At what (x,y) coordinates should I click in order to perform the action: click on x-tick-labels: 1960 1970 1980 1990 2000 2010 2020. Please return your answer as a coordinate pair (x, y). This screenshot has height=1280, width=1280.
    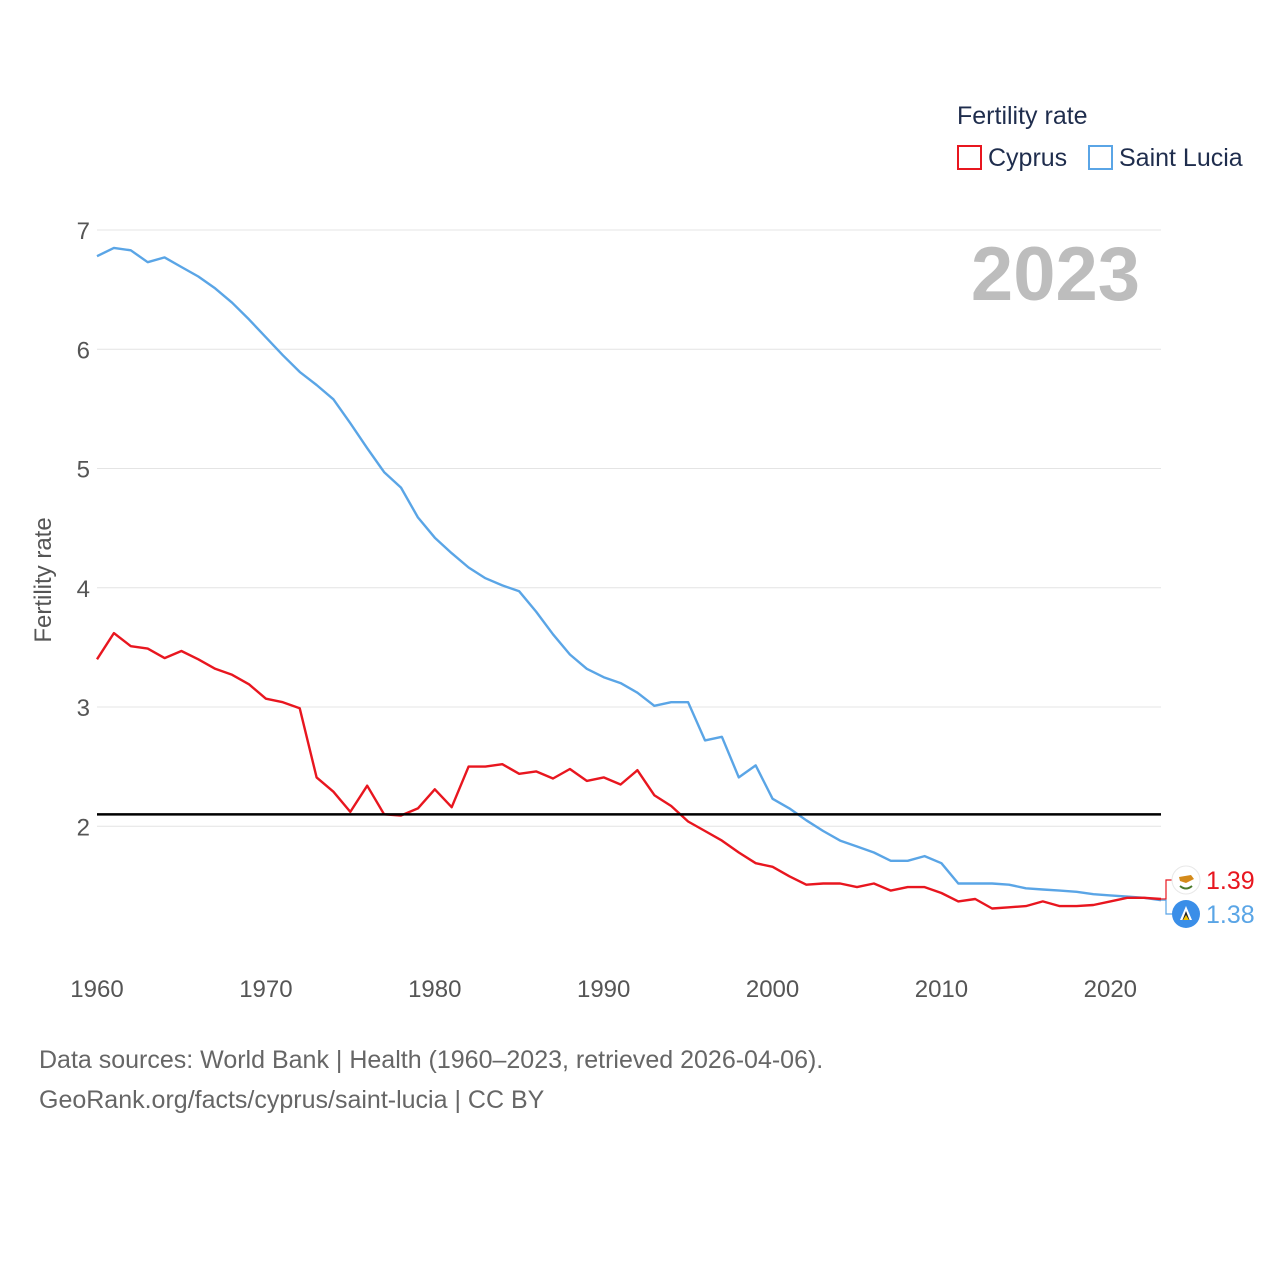
    Looking at the image, I should click on (603, 989).